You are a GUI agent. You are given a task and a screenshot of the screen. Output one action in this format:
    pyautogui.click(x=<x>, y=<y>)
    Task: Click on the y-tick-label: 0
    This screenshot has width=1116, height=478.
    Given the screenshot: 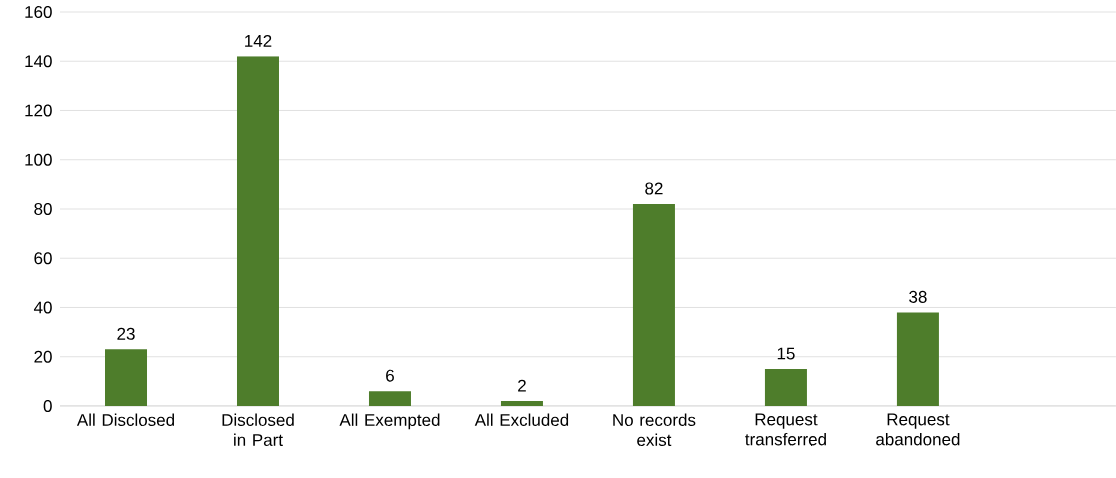 What is the action you would take?
    pyautogui.click(x=47, y=406)
    